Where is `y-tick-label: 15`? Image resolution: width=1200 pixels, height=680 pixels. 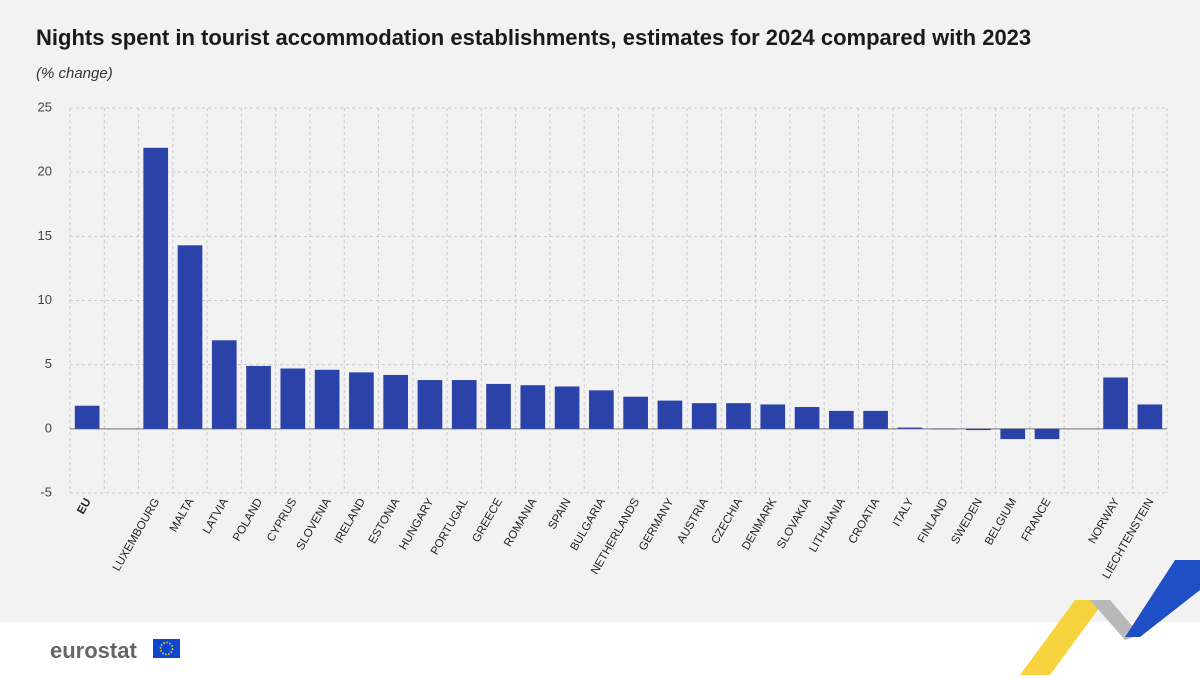 y-tick-label: 15 is located at coordinates (45, 235).